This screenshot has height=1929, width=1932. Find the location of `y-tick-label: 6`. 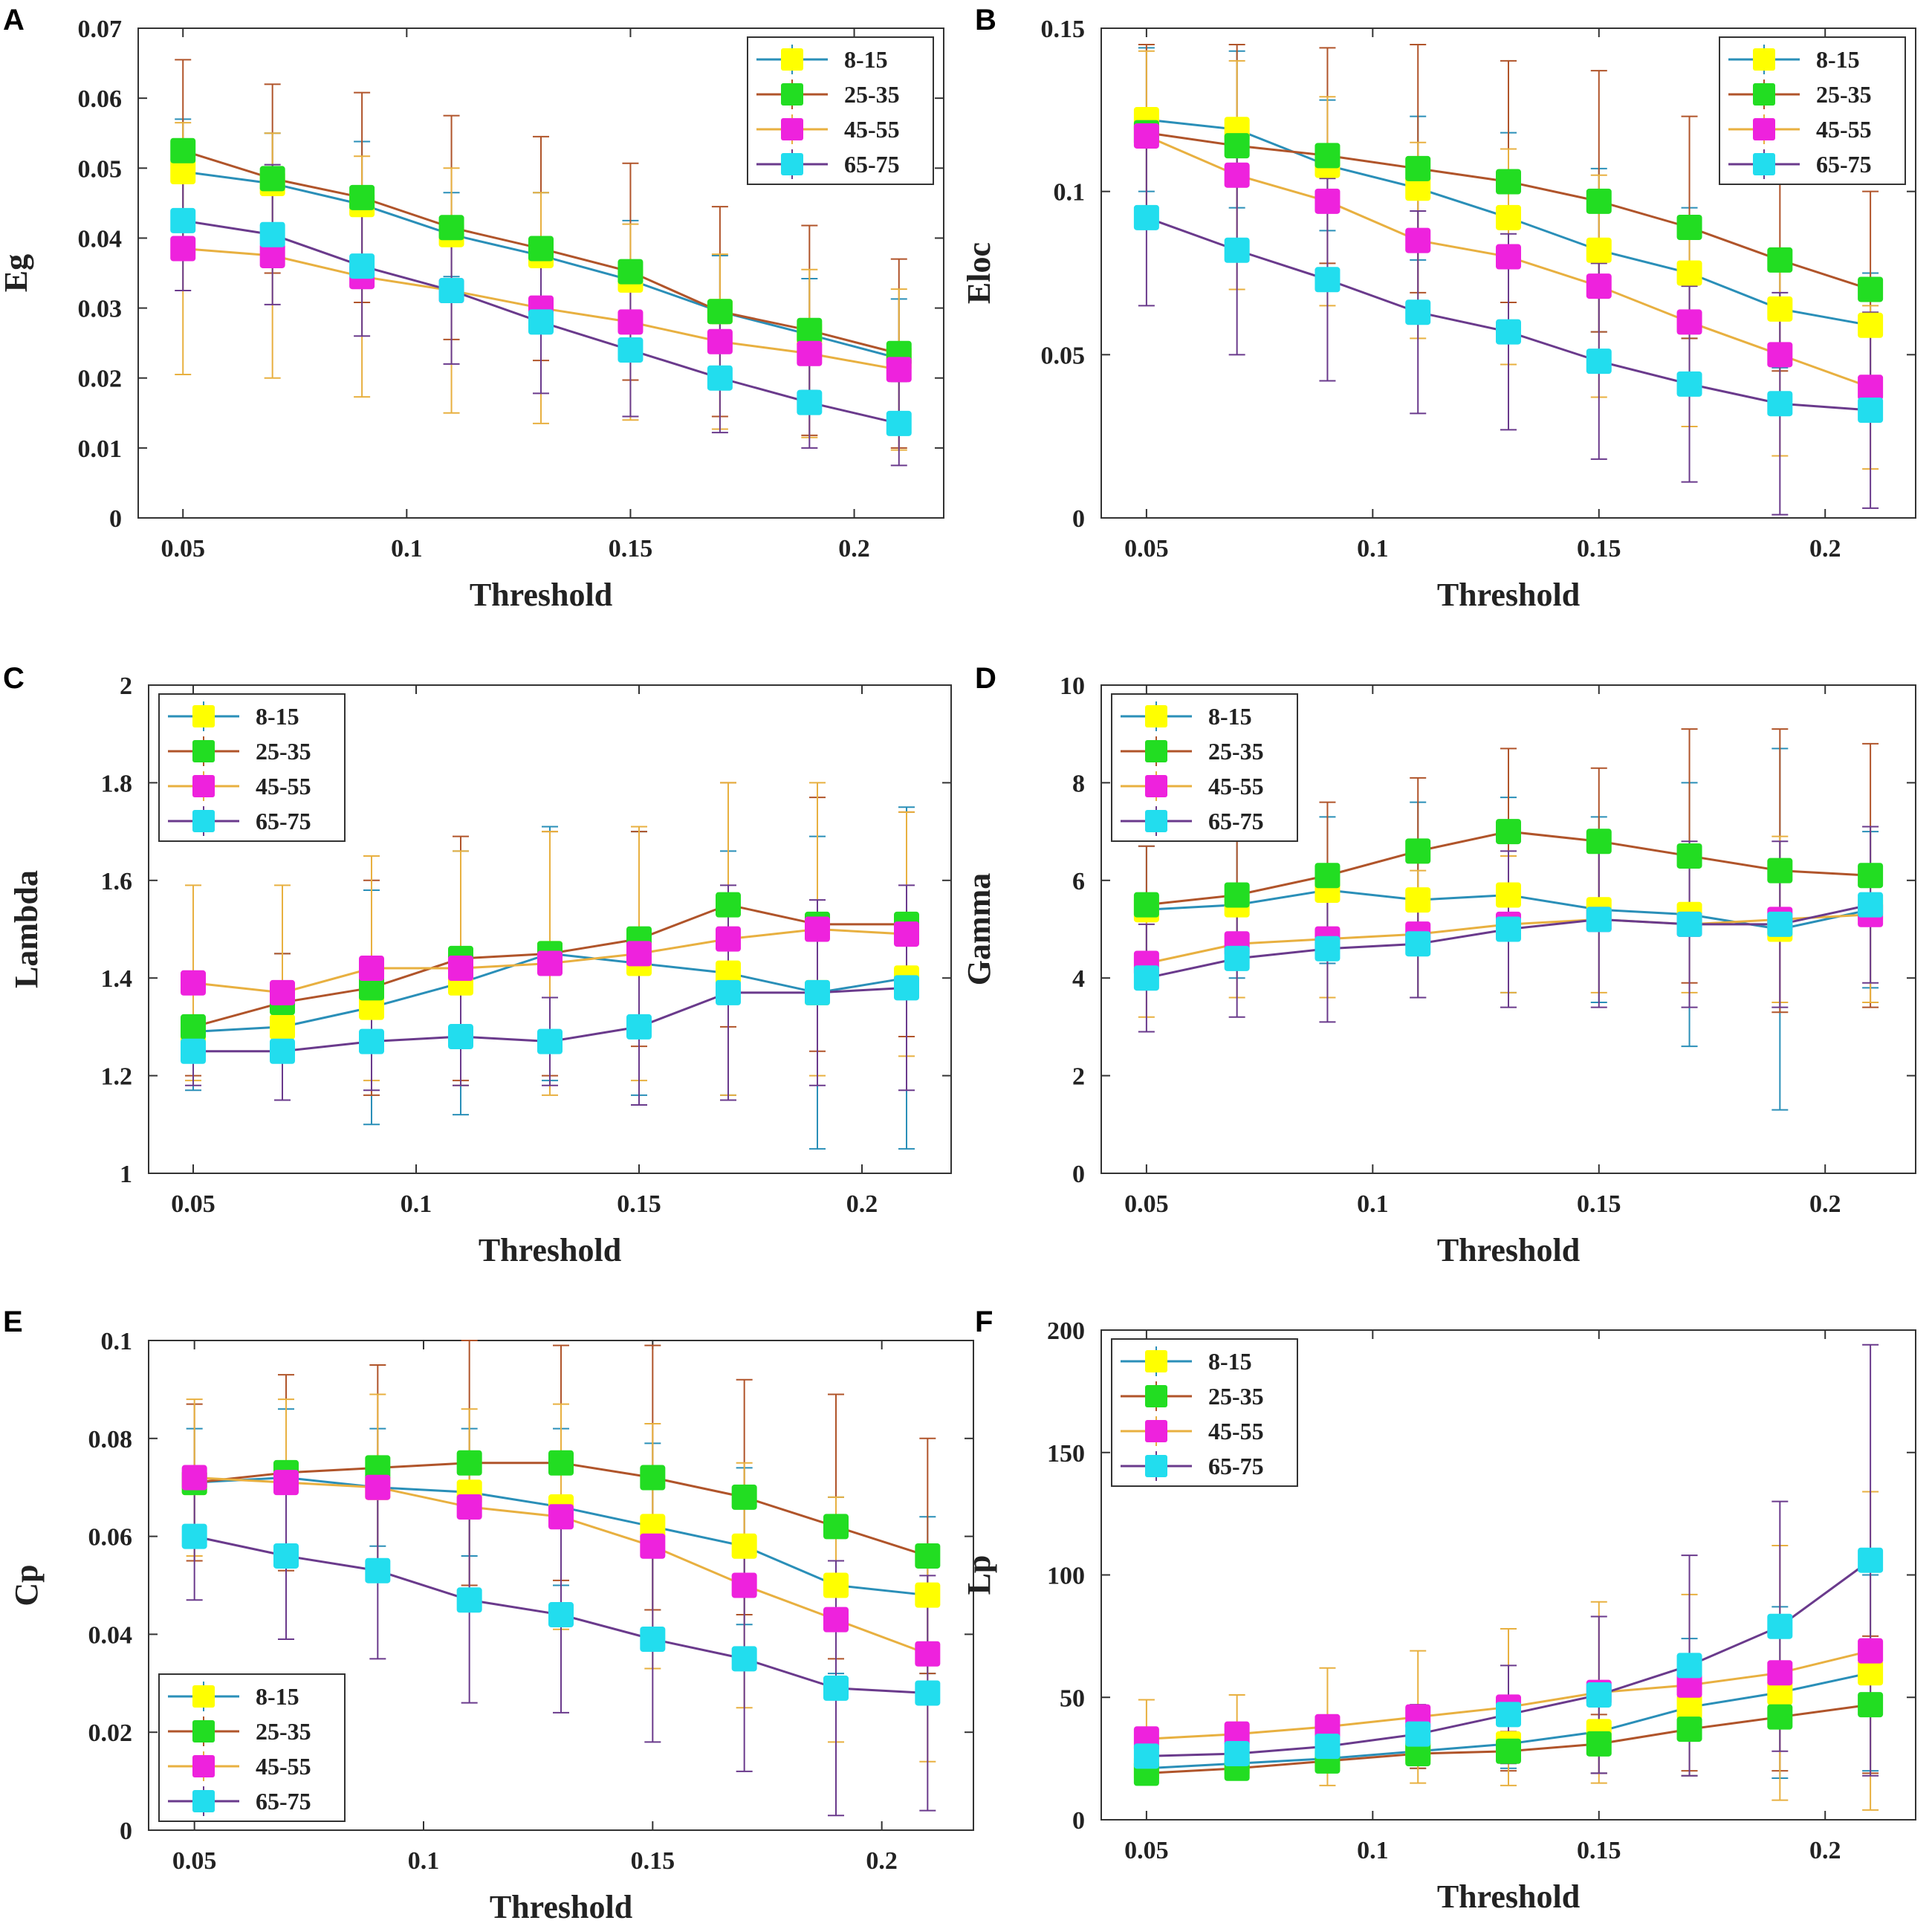

y-tick-label: 6 is located at coordinates (1078, 881).